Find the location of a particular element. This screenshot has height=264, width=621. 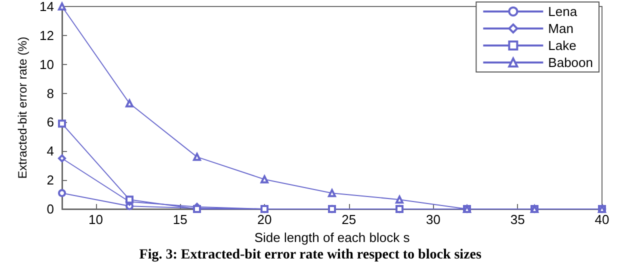

x-tick-label: 20 is located at coordinates (264, 219).